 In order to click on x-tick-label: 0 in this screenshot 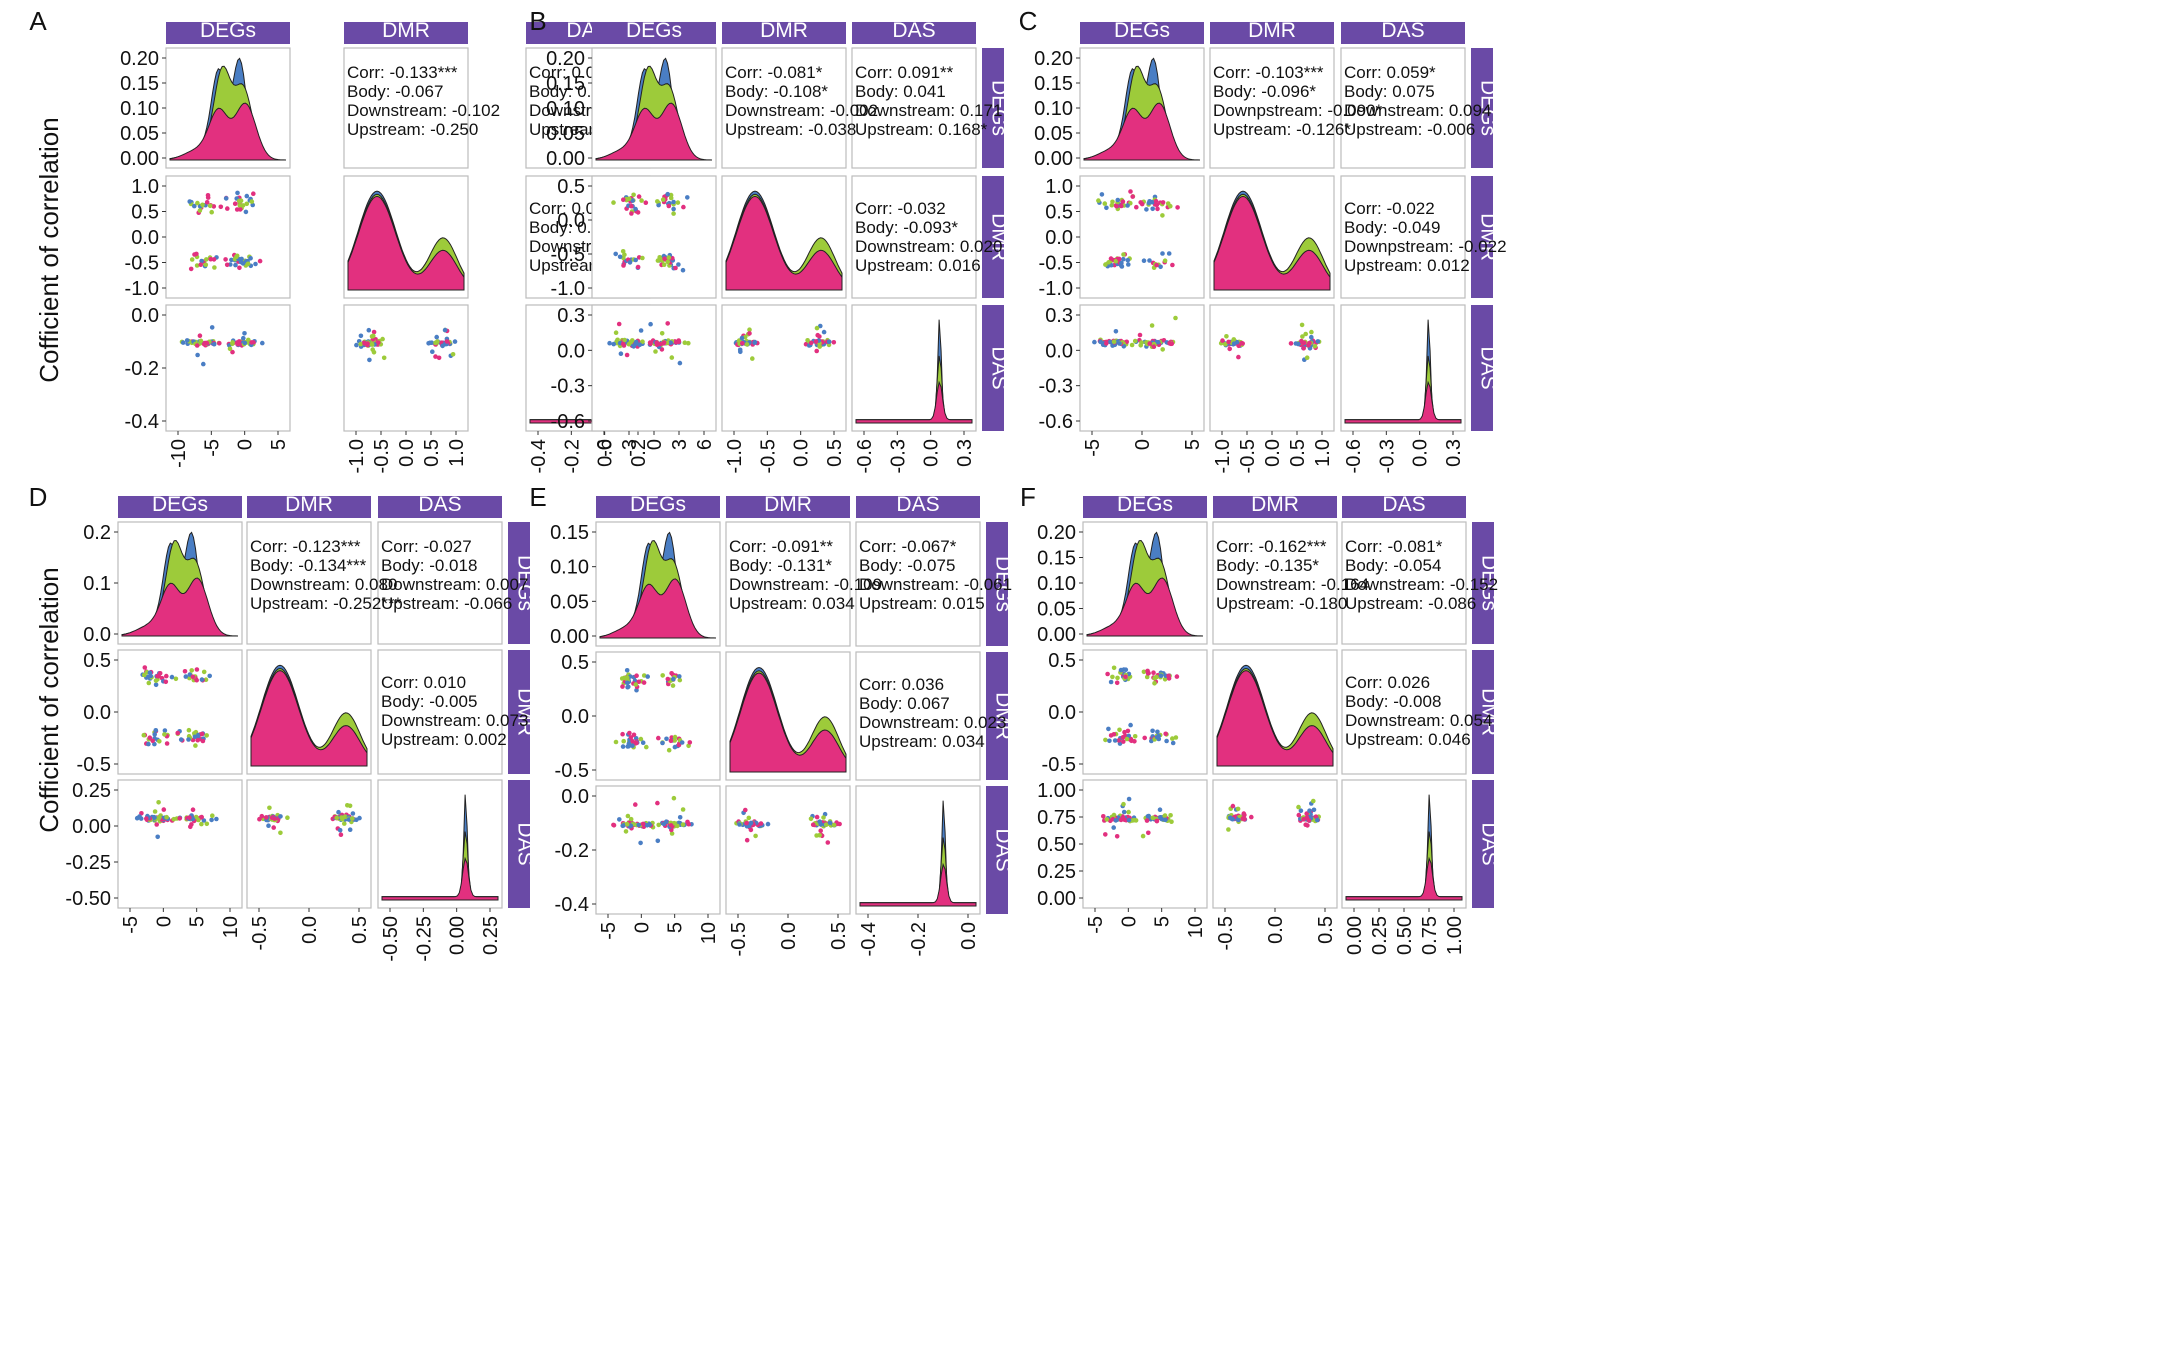, I will do `click(655, 444)`.